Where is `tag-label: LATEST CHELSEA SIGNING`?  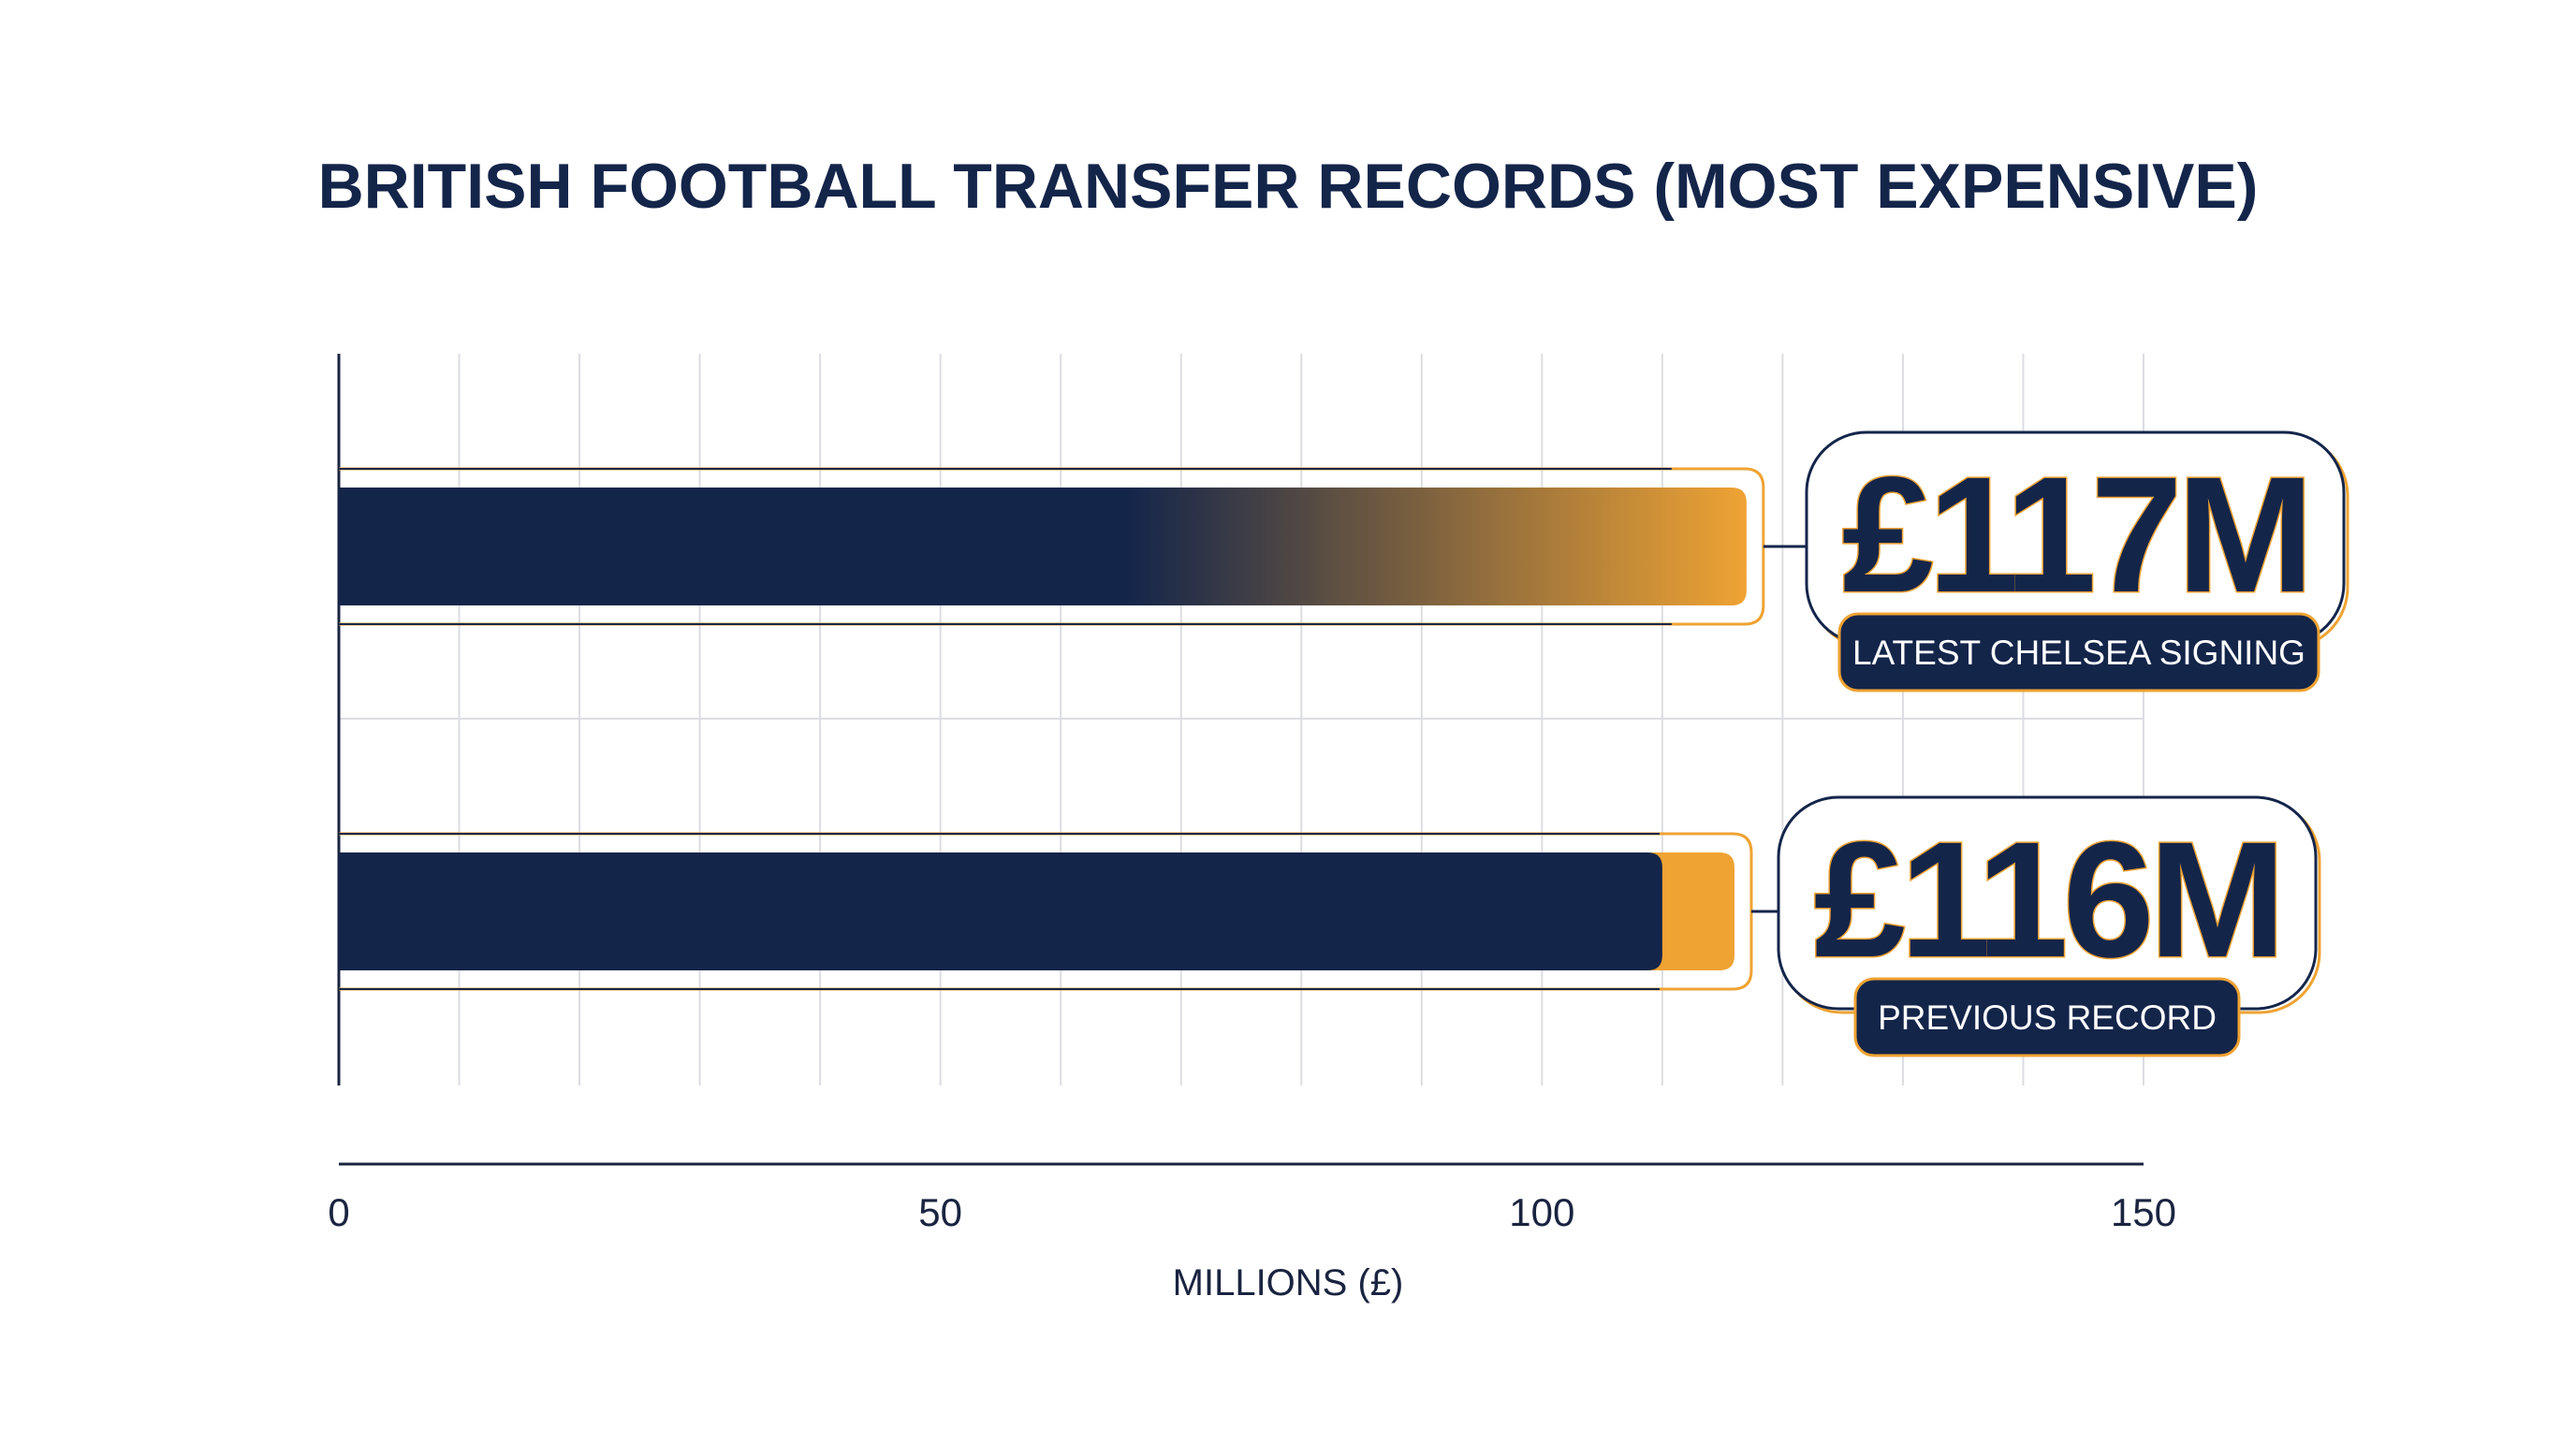 tag-label: LATEST CHELSEA SIGNING is located at coordinates (2078, 653).